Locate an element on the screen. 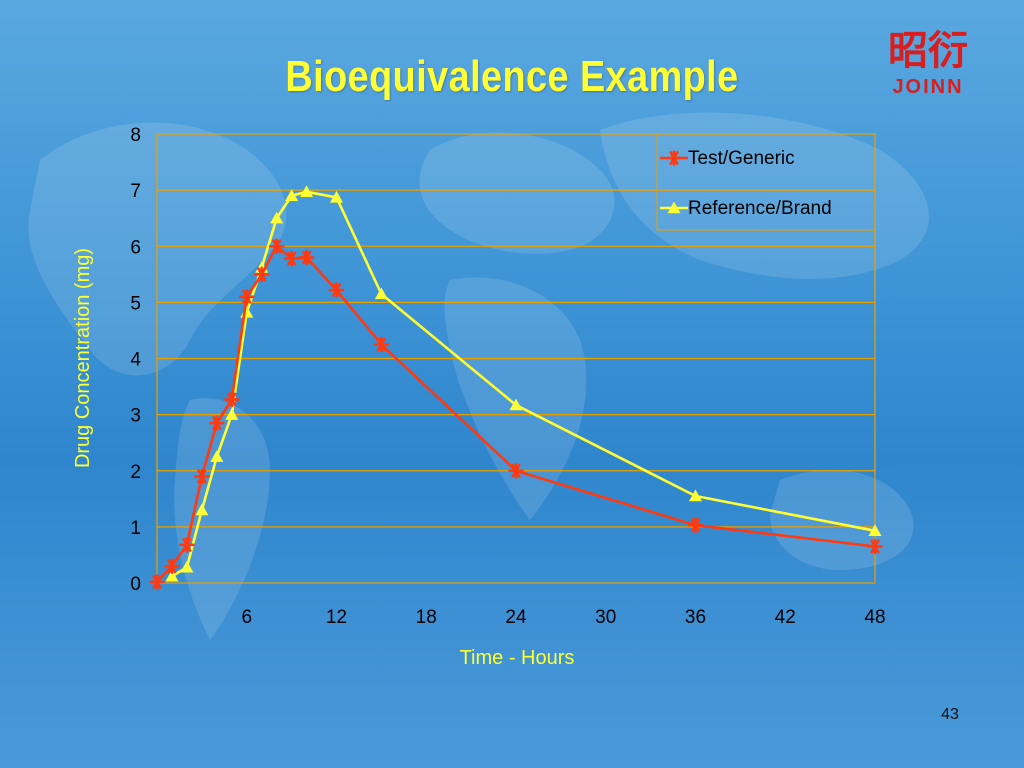 This screenshot has width=1024, height=768. x-tick-label: 12 is located at coordinates (336, 617).